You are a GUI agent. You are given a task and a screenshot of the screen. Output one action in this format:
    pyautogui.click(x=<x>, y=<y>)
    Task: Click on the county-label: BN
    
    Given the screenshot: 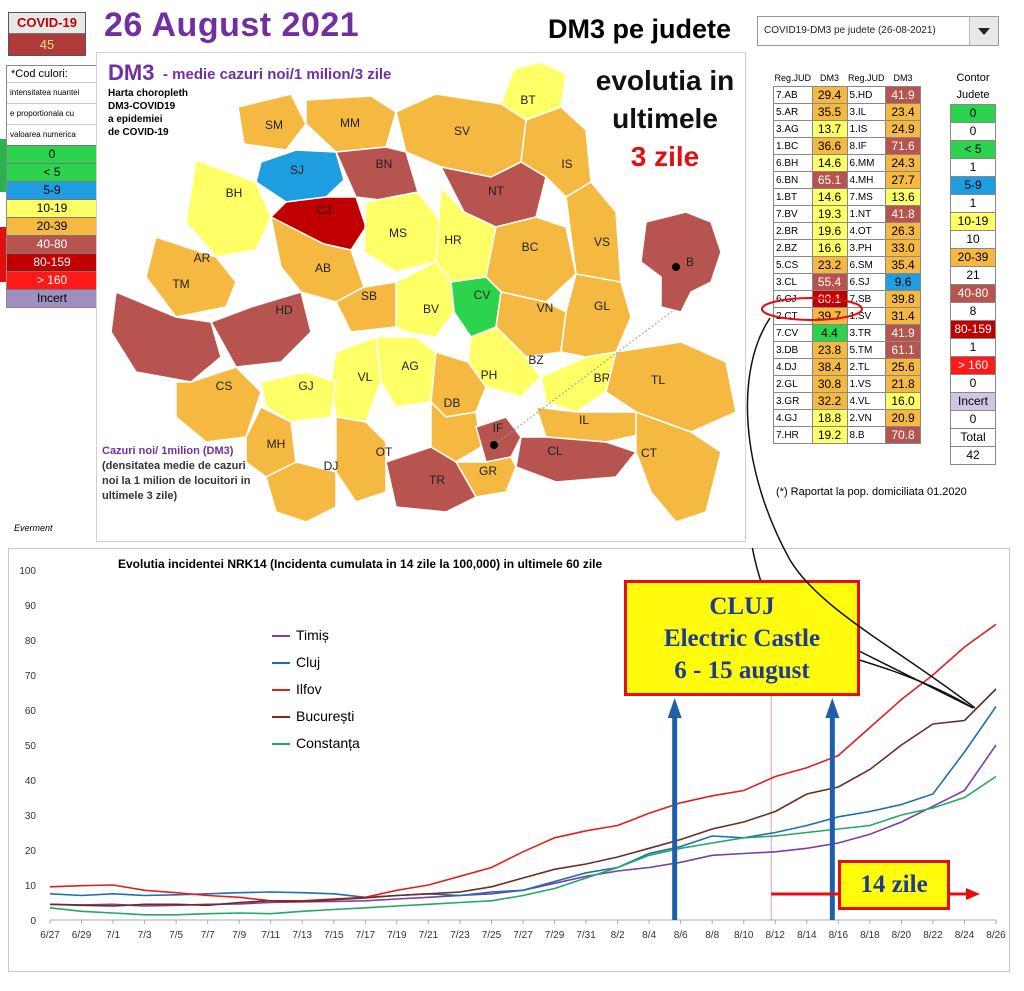 What is the action you would take?
    pyautogui.click(x=384, y=164)
    